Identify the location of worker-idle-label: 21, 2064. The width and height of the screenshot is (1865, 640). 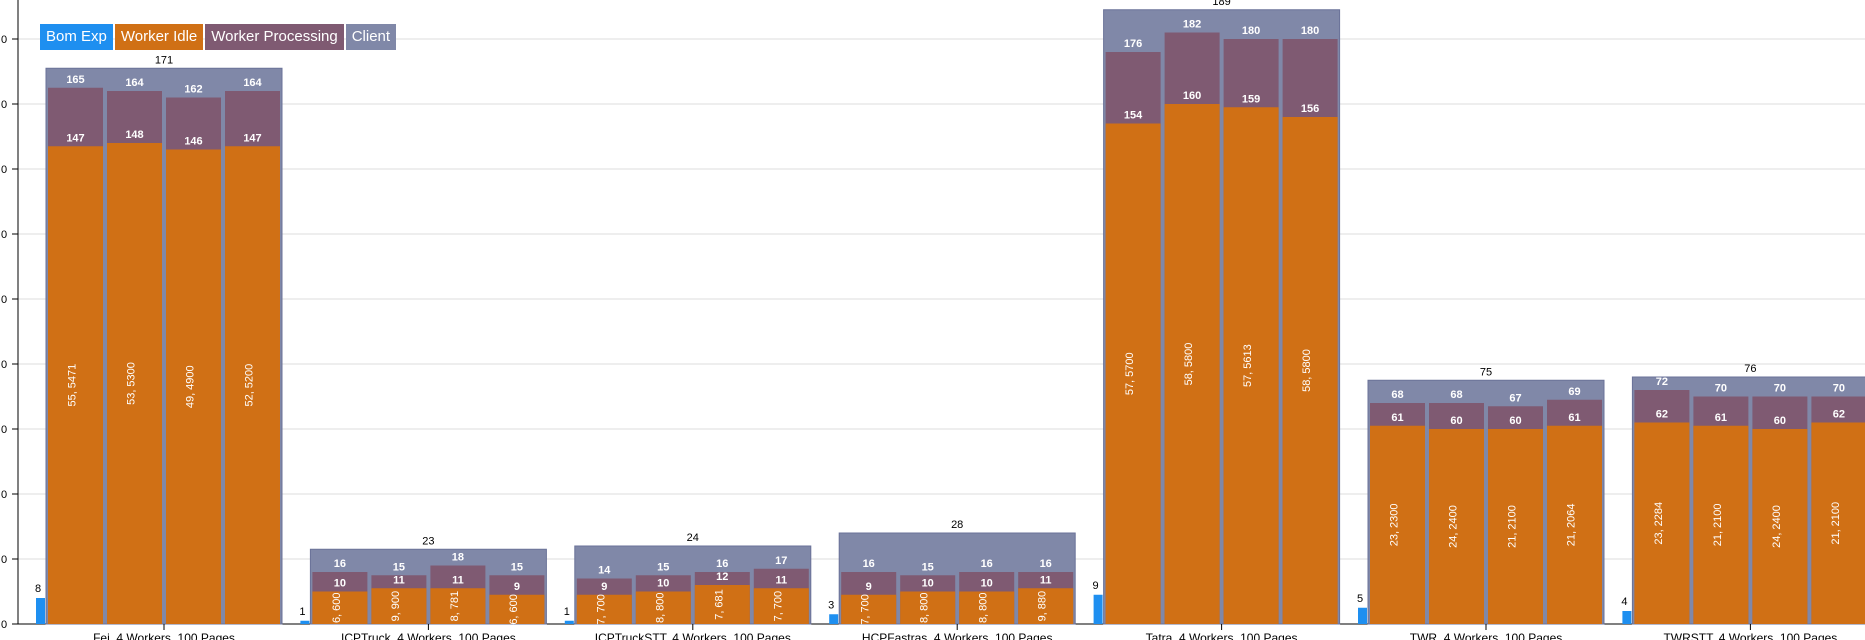
(1572, 524).